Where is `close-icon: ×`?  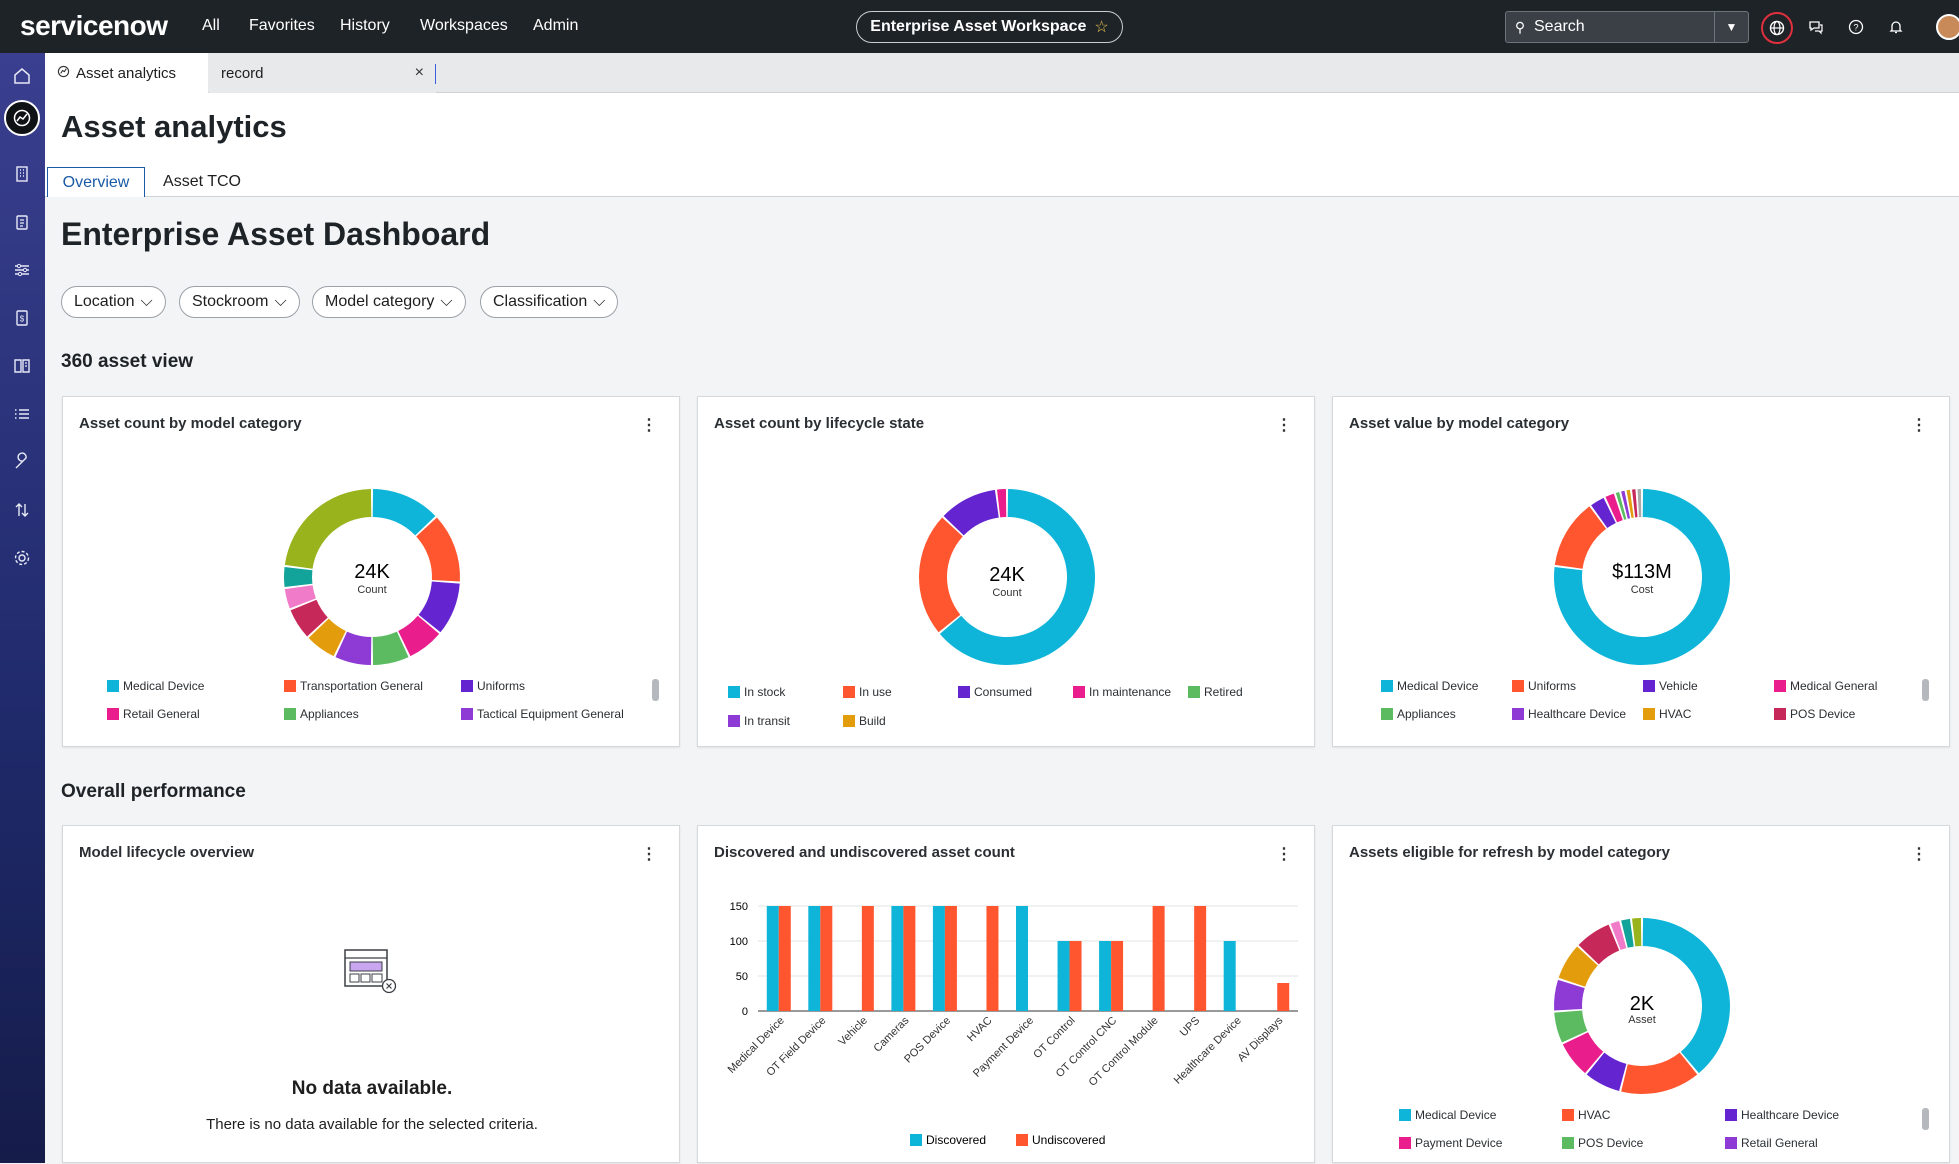 close-icon: × is located at coordinates (419, 72).